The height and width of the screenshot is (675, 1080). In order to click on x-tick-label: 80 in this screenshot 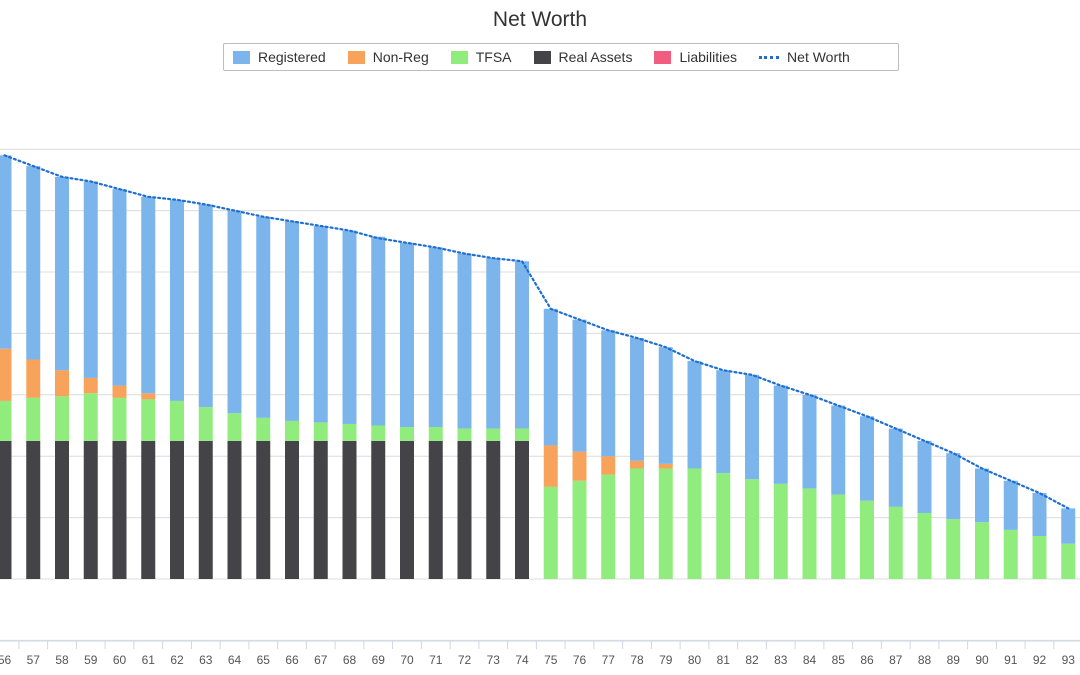, I will do `click(695, 660)`.